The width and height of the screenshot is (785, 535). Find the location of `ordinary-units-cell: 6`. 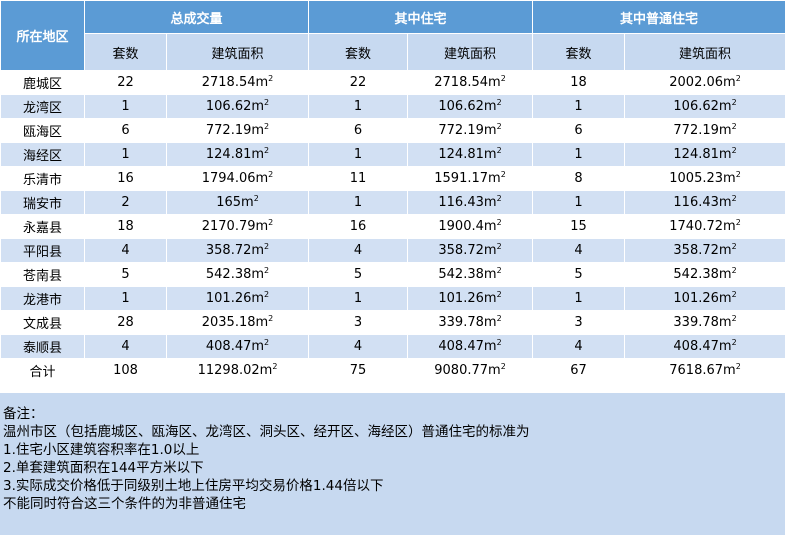

ordinary-units-cell: 6 is located at coordinates (579, 130).